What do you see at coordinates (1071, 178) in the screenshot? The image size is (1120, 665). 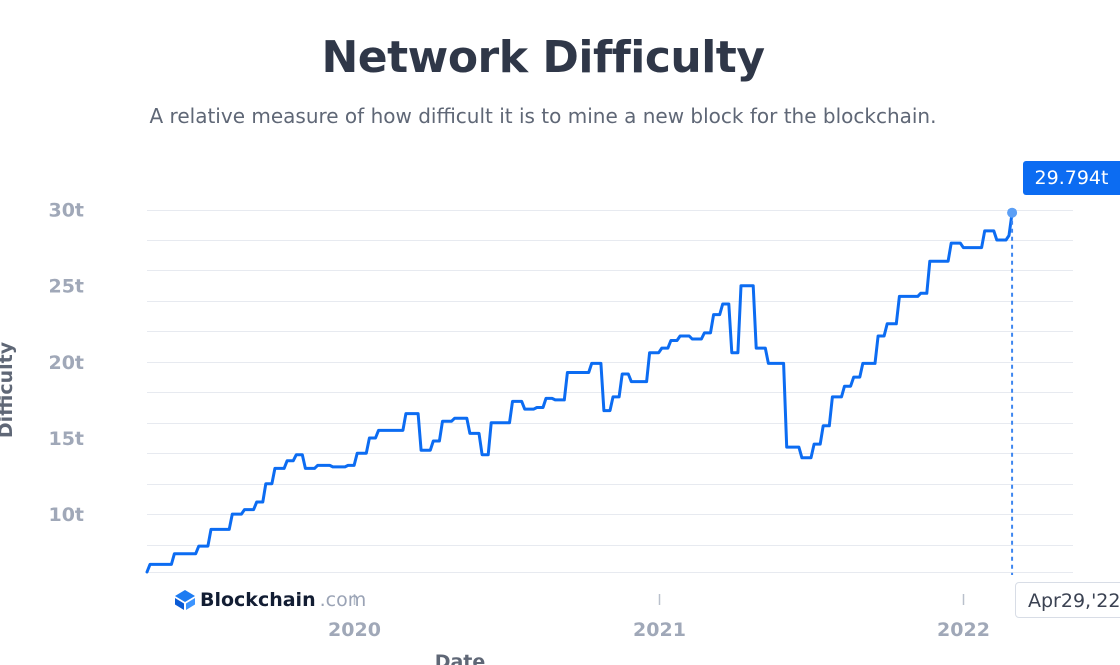 I see `hover-value-label: 29.794t` at bounding box center [1071, 178].